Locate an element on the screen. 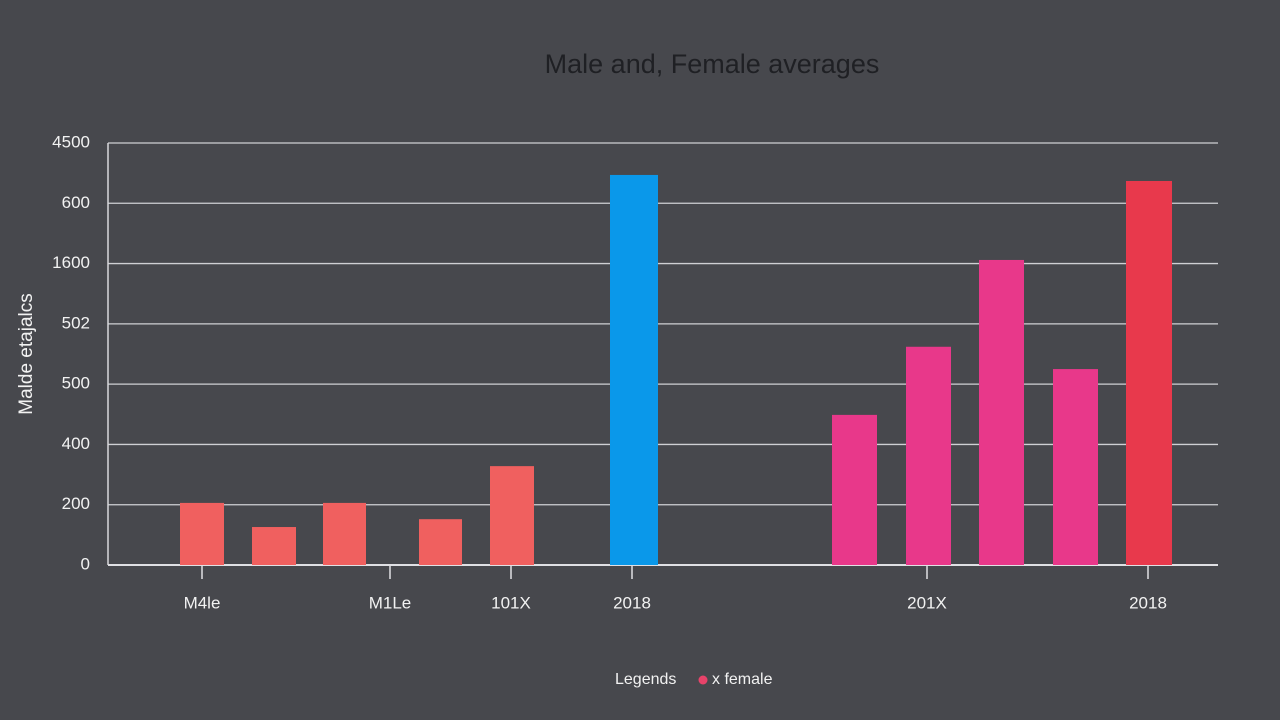 The image size is (1280, 720). y-axis-label: Malde etajalcs is located at coordinates (26, 353).